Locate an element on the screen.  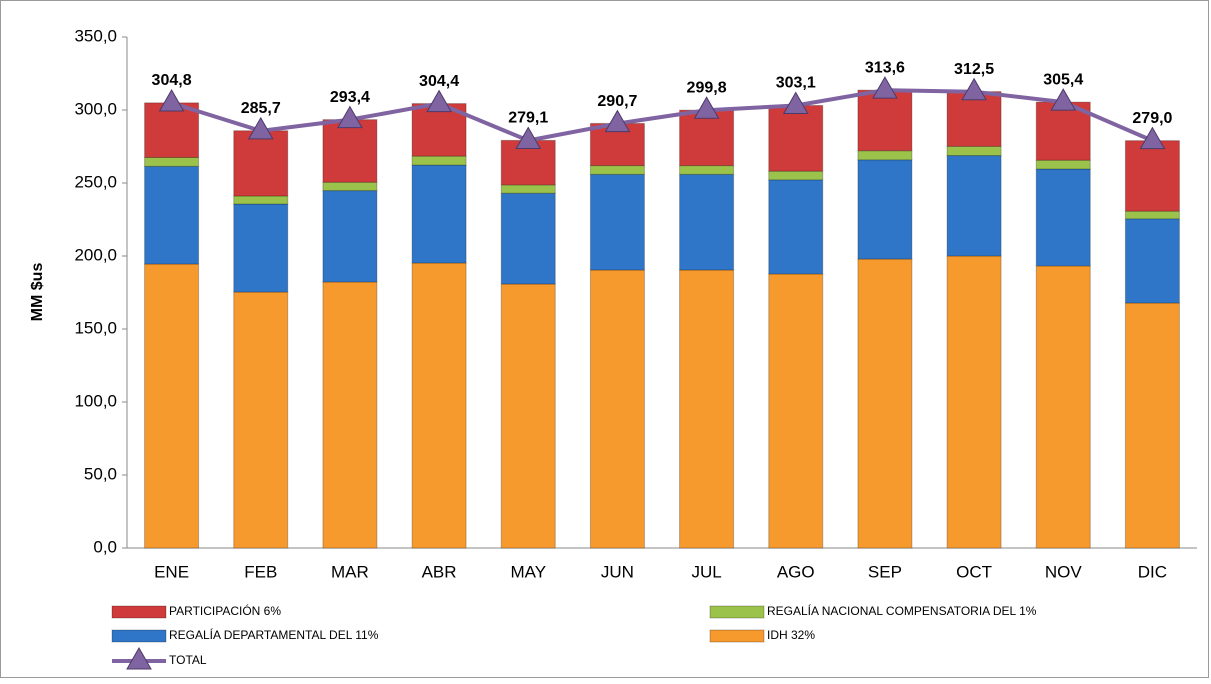
y-tick-label: 300,0 is located at coordinates (95, 108).